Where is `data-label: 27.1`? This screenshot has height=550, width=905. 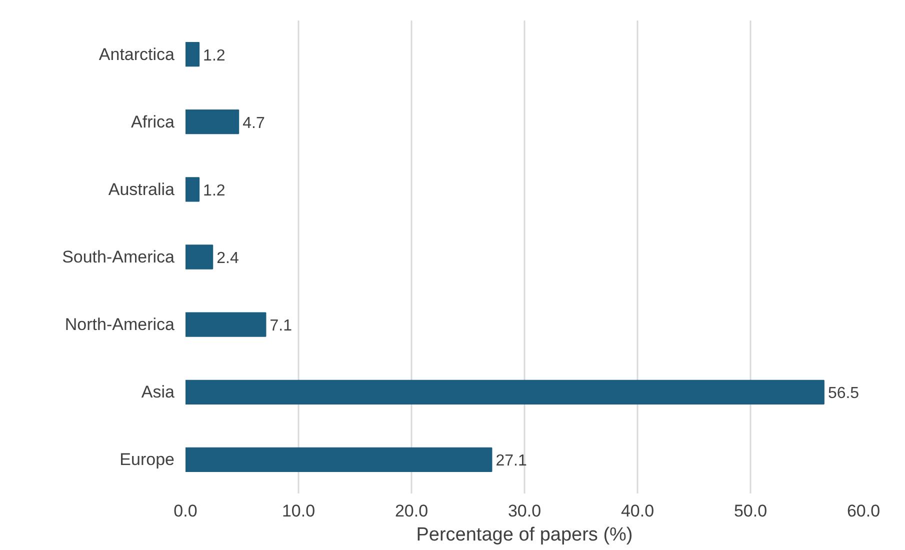
data-label: 27.1 is located at coordinates (511, 461).